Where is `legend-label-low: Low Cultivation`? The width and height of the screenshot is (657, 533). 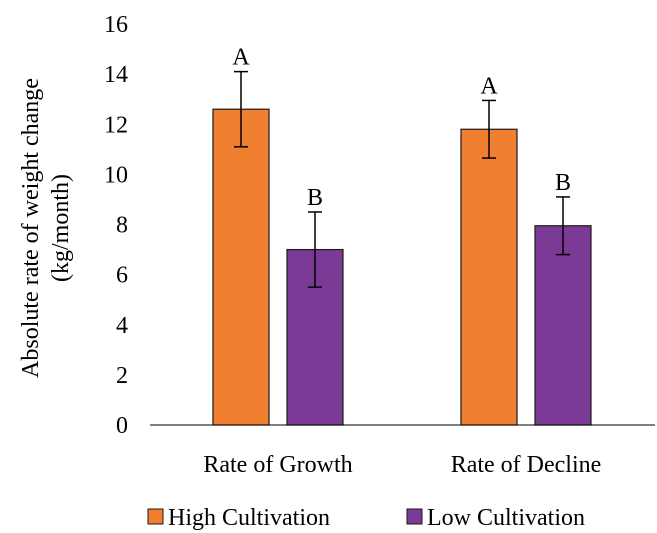
legend-label-low: Low Cultivation is located at coordinates (506, 518).